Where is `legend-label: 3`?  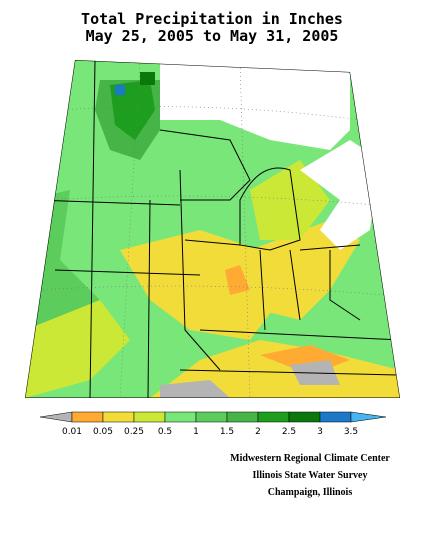 legend-label: 3 is located at coordinates (320, 432).